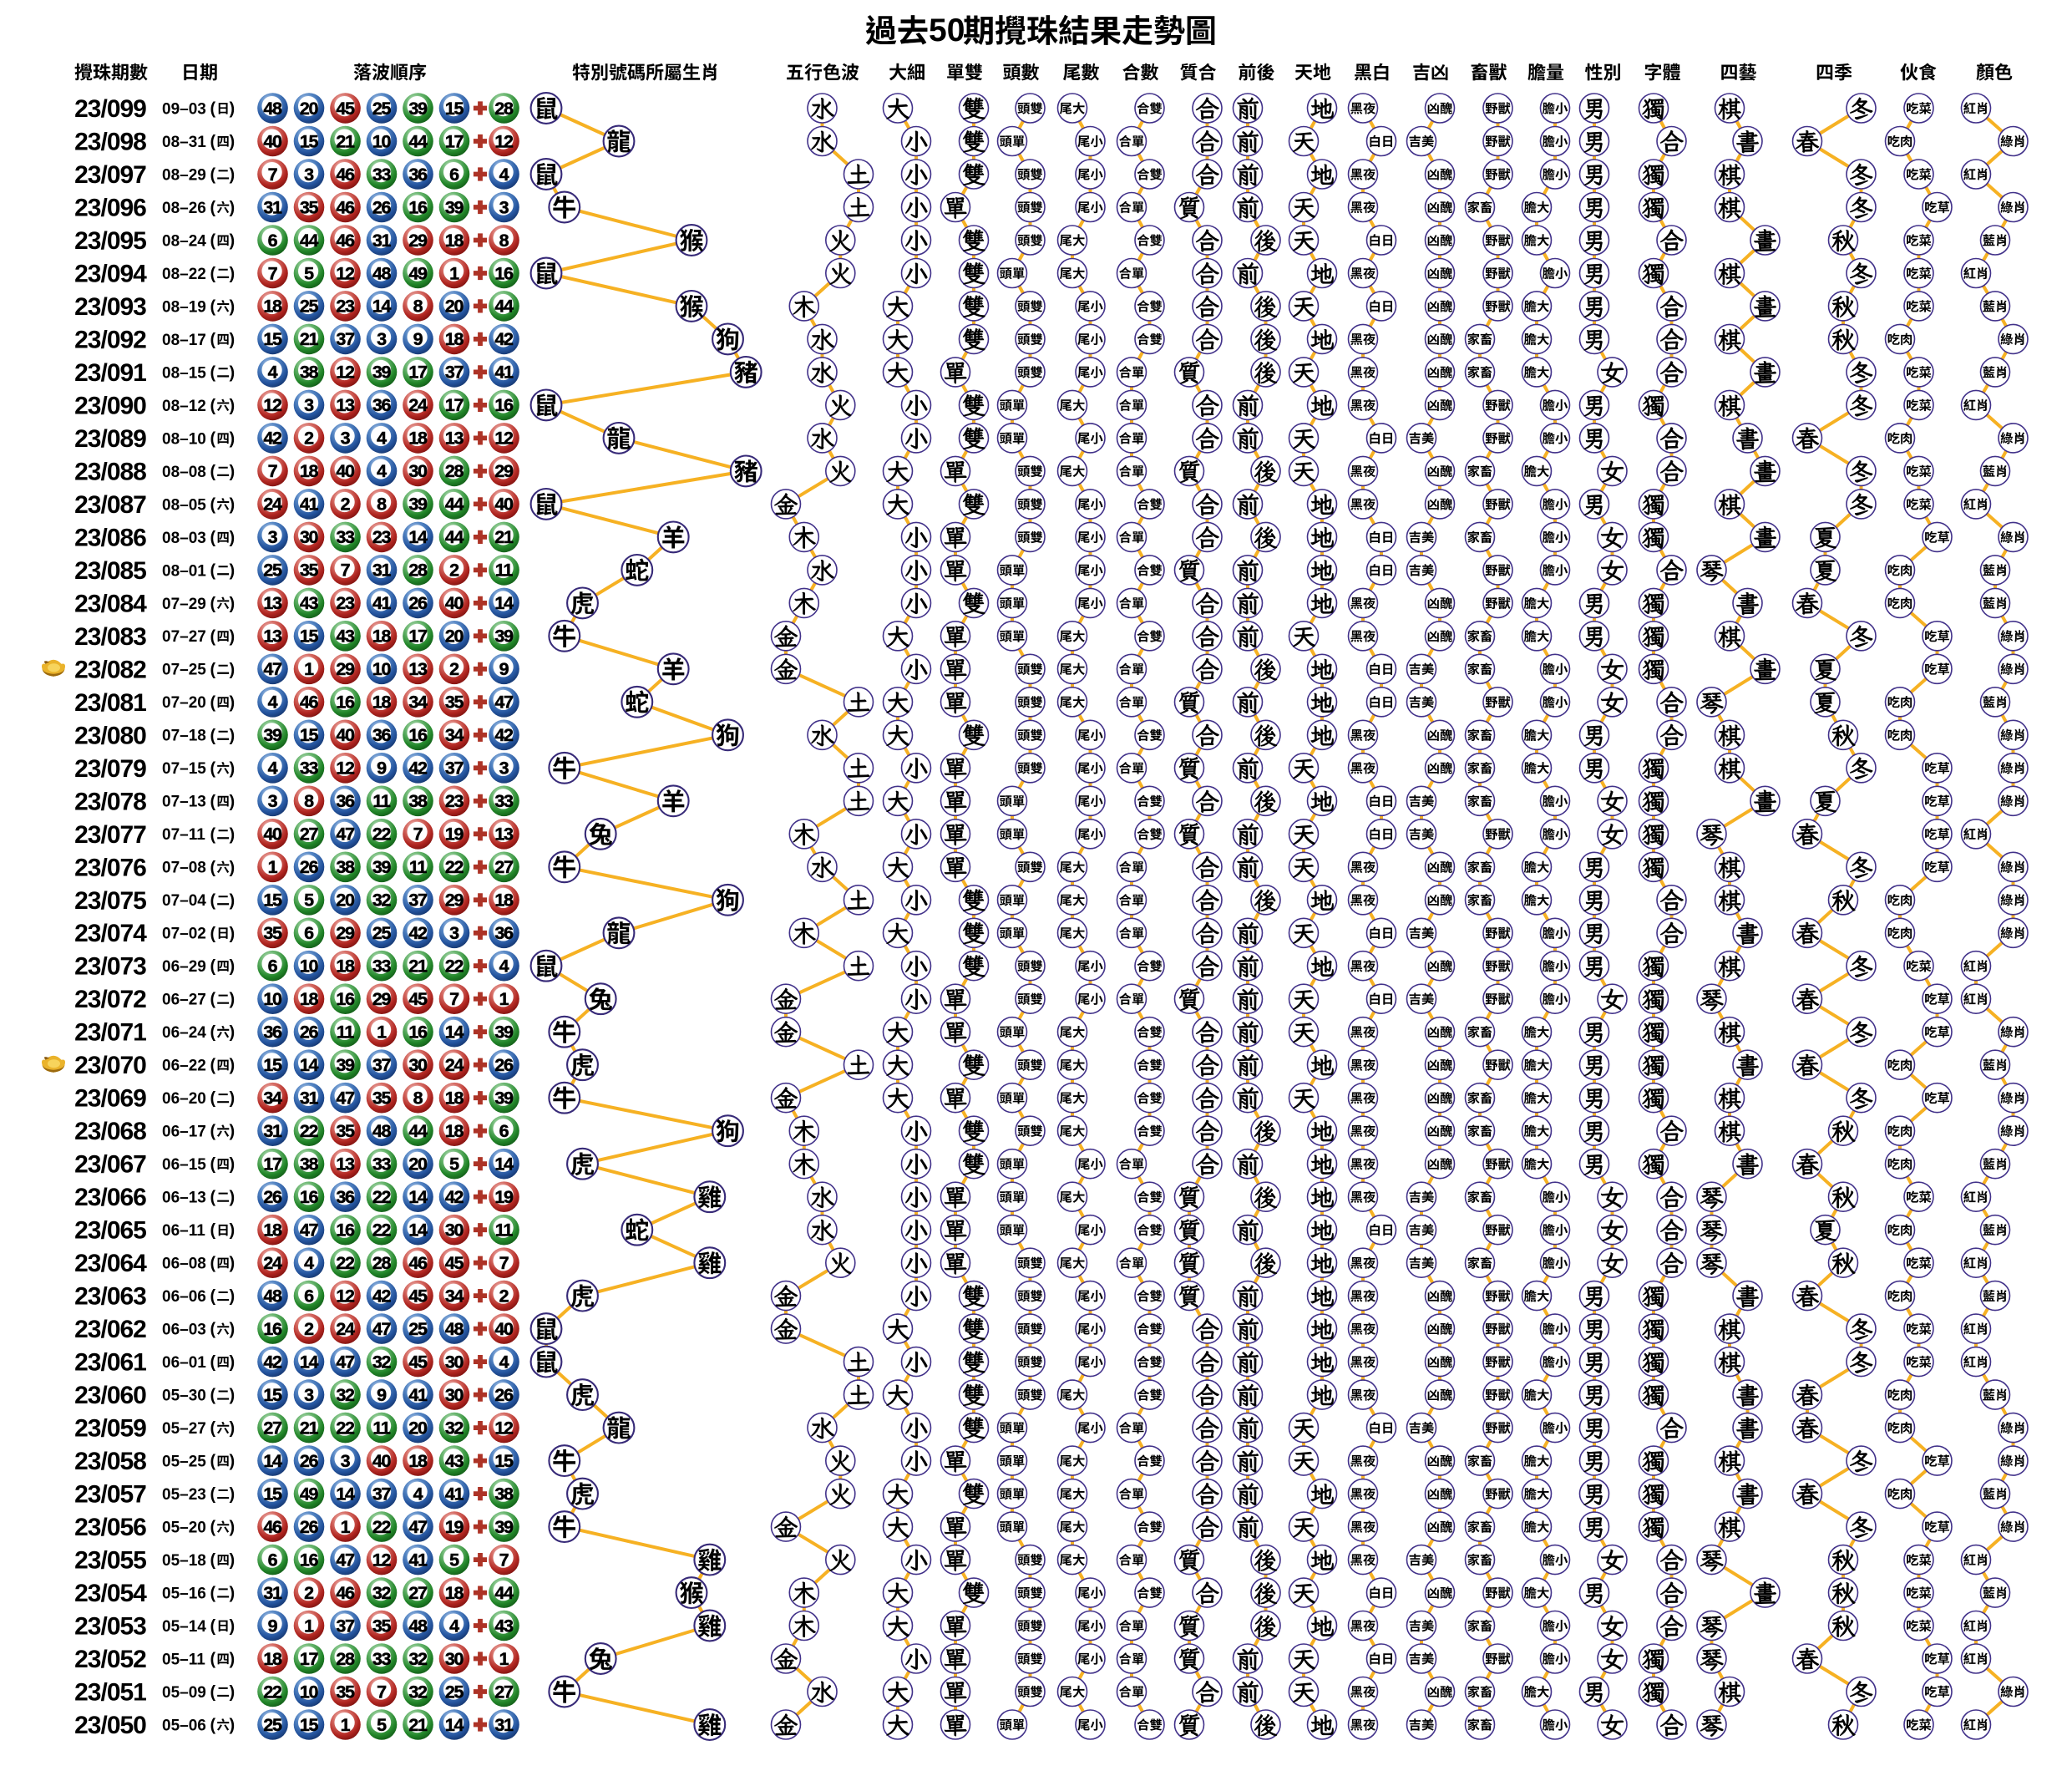 The width and height of the screenshot is (2072, 1781). Describe the element at coordinates (110, 1231) in the screenshot. I see `svg-text: 23/065` at that location.